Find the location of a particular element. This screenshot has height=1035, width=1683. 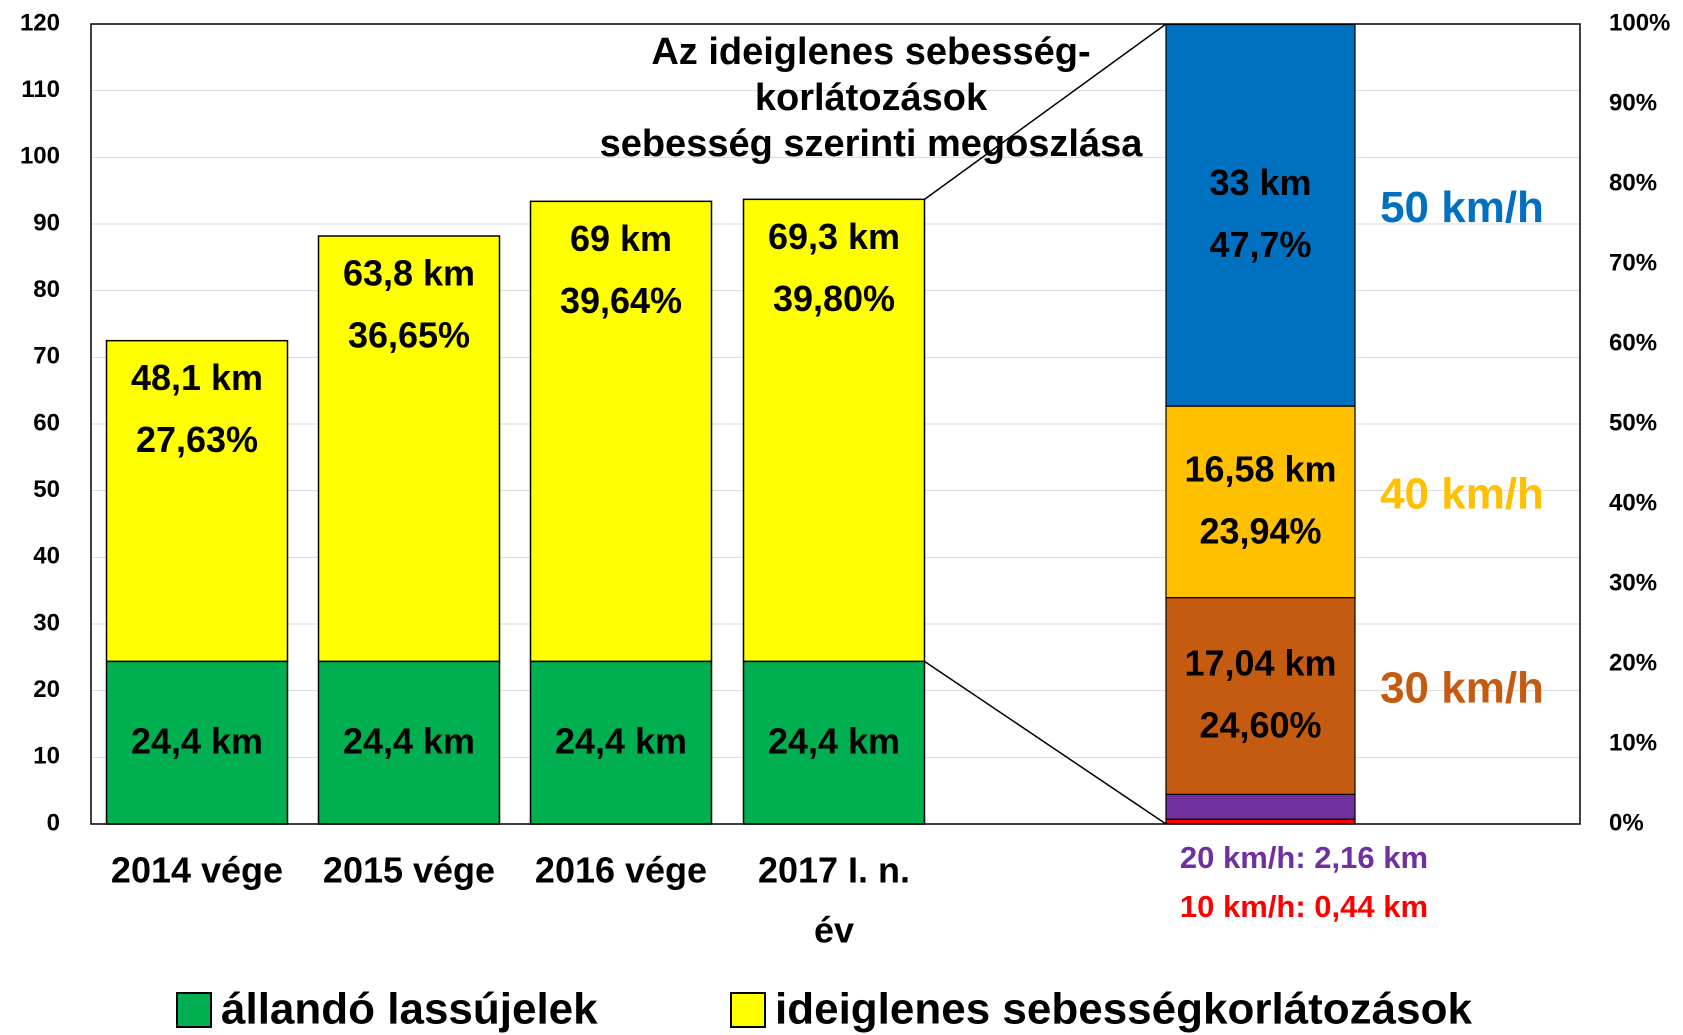

y2-tick-label: 60% is located at coordinates (1633, 342).